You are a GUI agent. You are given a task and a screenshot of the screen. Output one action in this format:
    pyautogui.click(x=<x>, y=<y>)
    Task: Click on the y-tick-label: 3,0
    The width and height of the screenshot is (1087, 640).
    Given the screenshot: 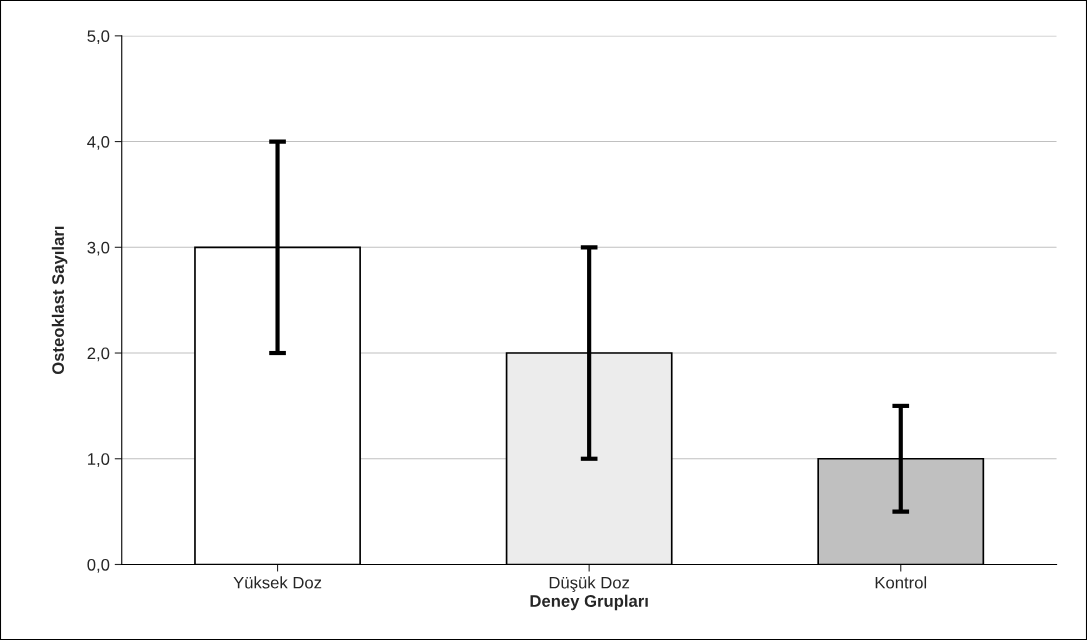 What is the action you would take?
    pyautogui.click(x=98, y=248)
    